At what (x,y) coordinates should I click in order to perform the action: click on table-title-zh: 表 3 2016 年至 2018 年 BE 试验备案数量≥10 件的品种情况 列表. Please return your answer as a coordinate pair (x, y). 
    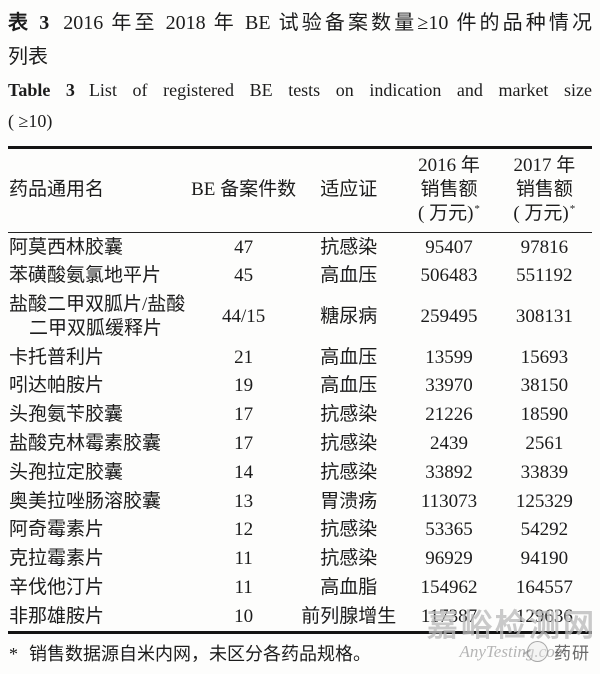
    Looking at the image, I should click on (300, 40).